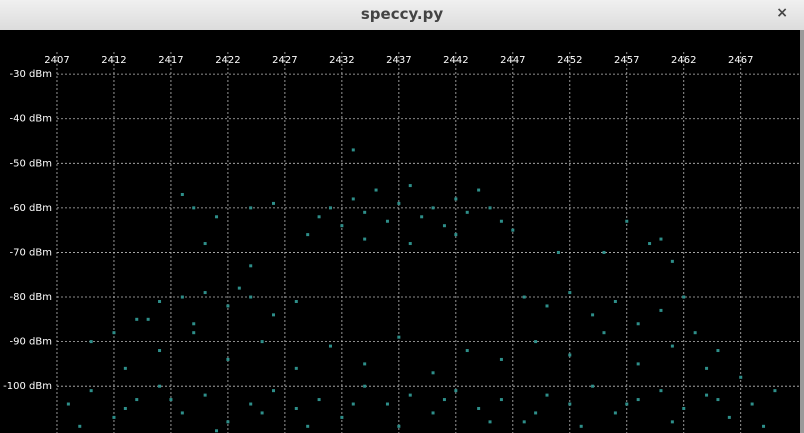  What do you see at coordinates (782, 13) in the screenshot?
I see `close-button: ×` at bounding box center [782, 13].